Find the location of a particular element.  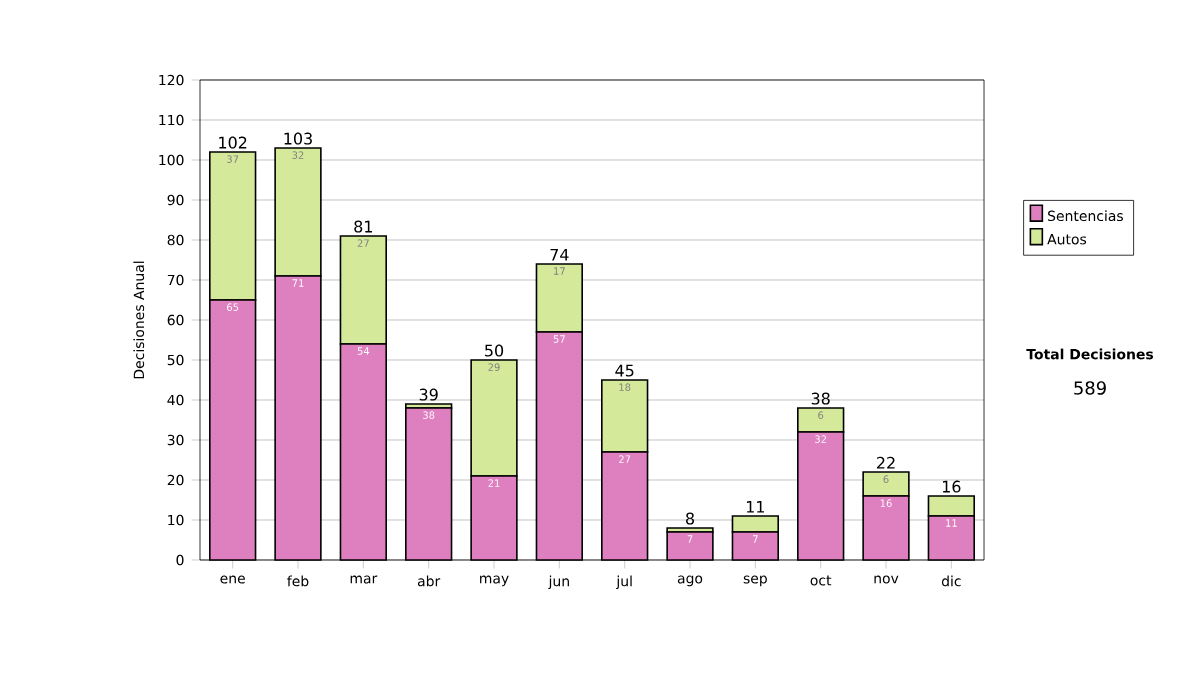

text: 589 is located at coordinates (1090, 388).